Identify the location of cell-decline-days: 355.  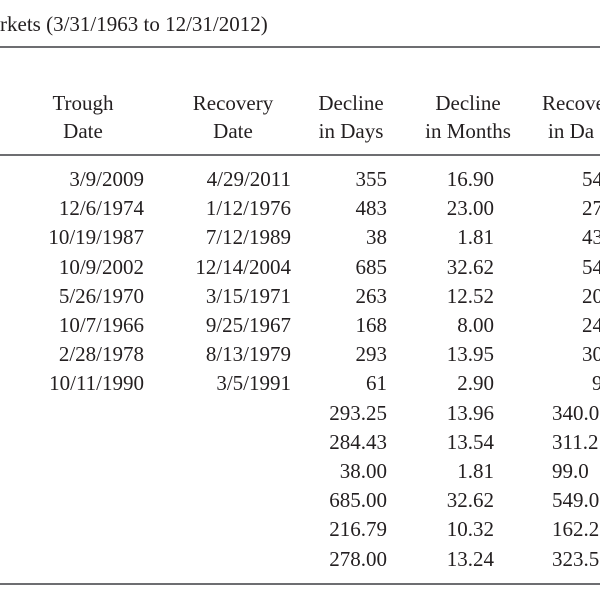
(371, 179).